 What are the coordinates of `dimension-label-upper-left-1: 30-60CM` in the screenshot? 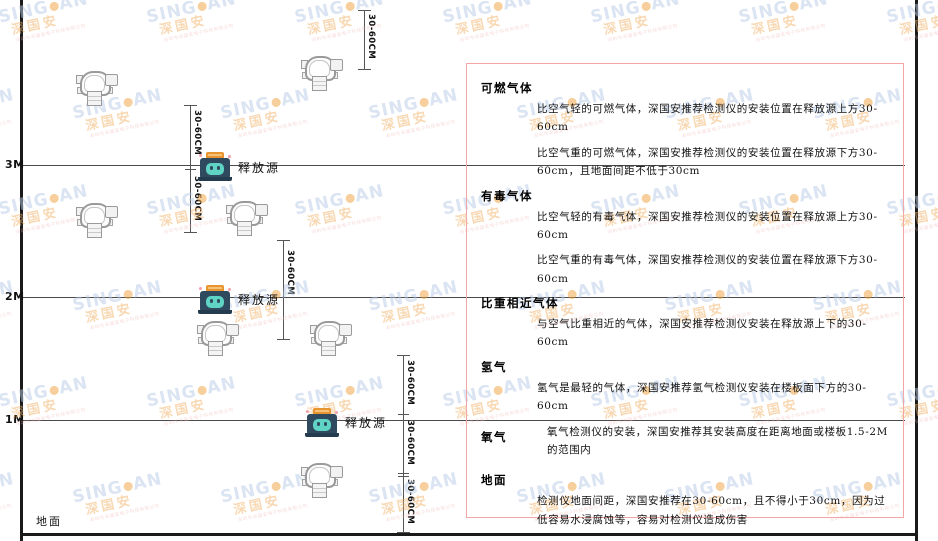 It's located at (197, 133).